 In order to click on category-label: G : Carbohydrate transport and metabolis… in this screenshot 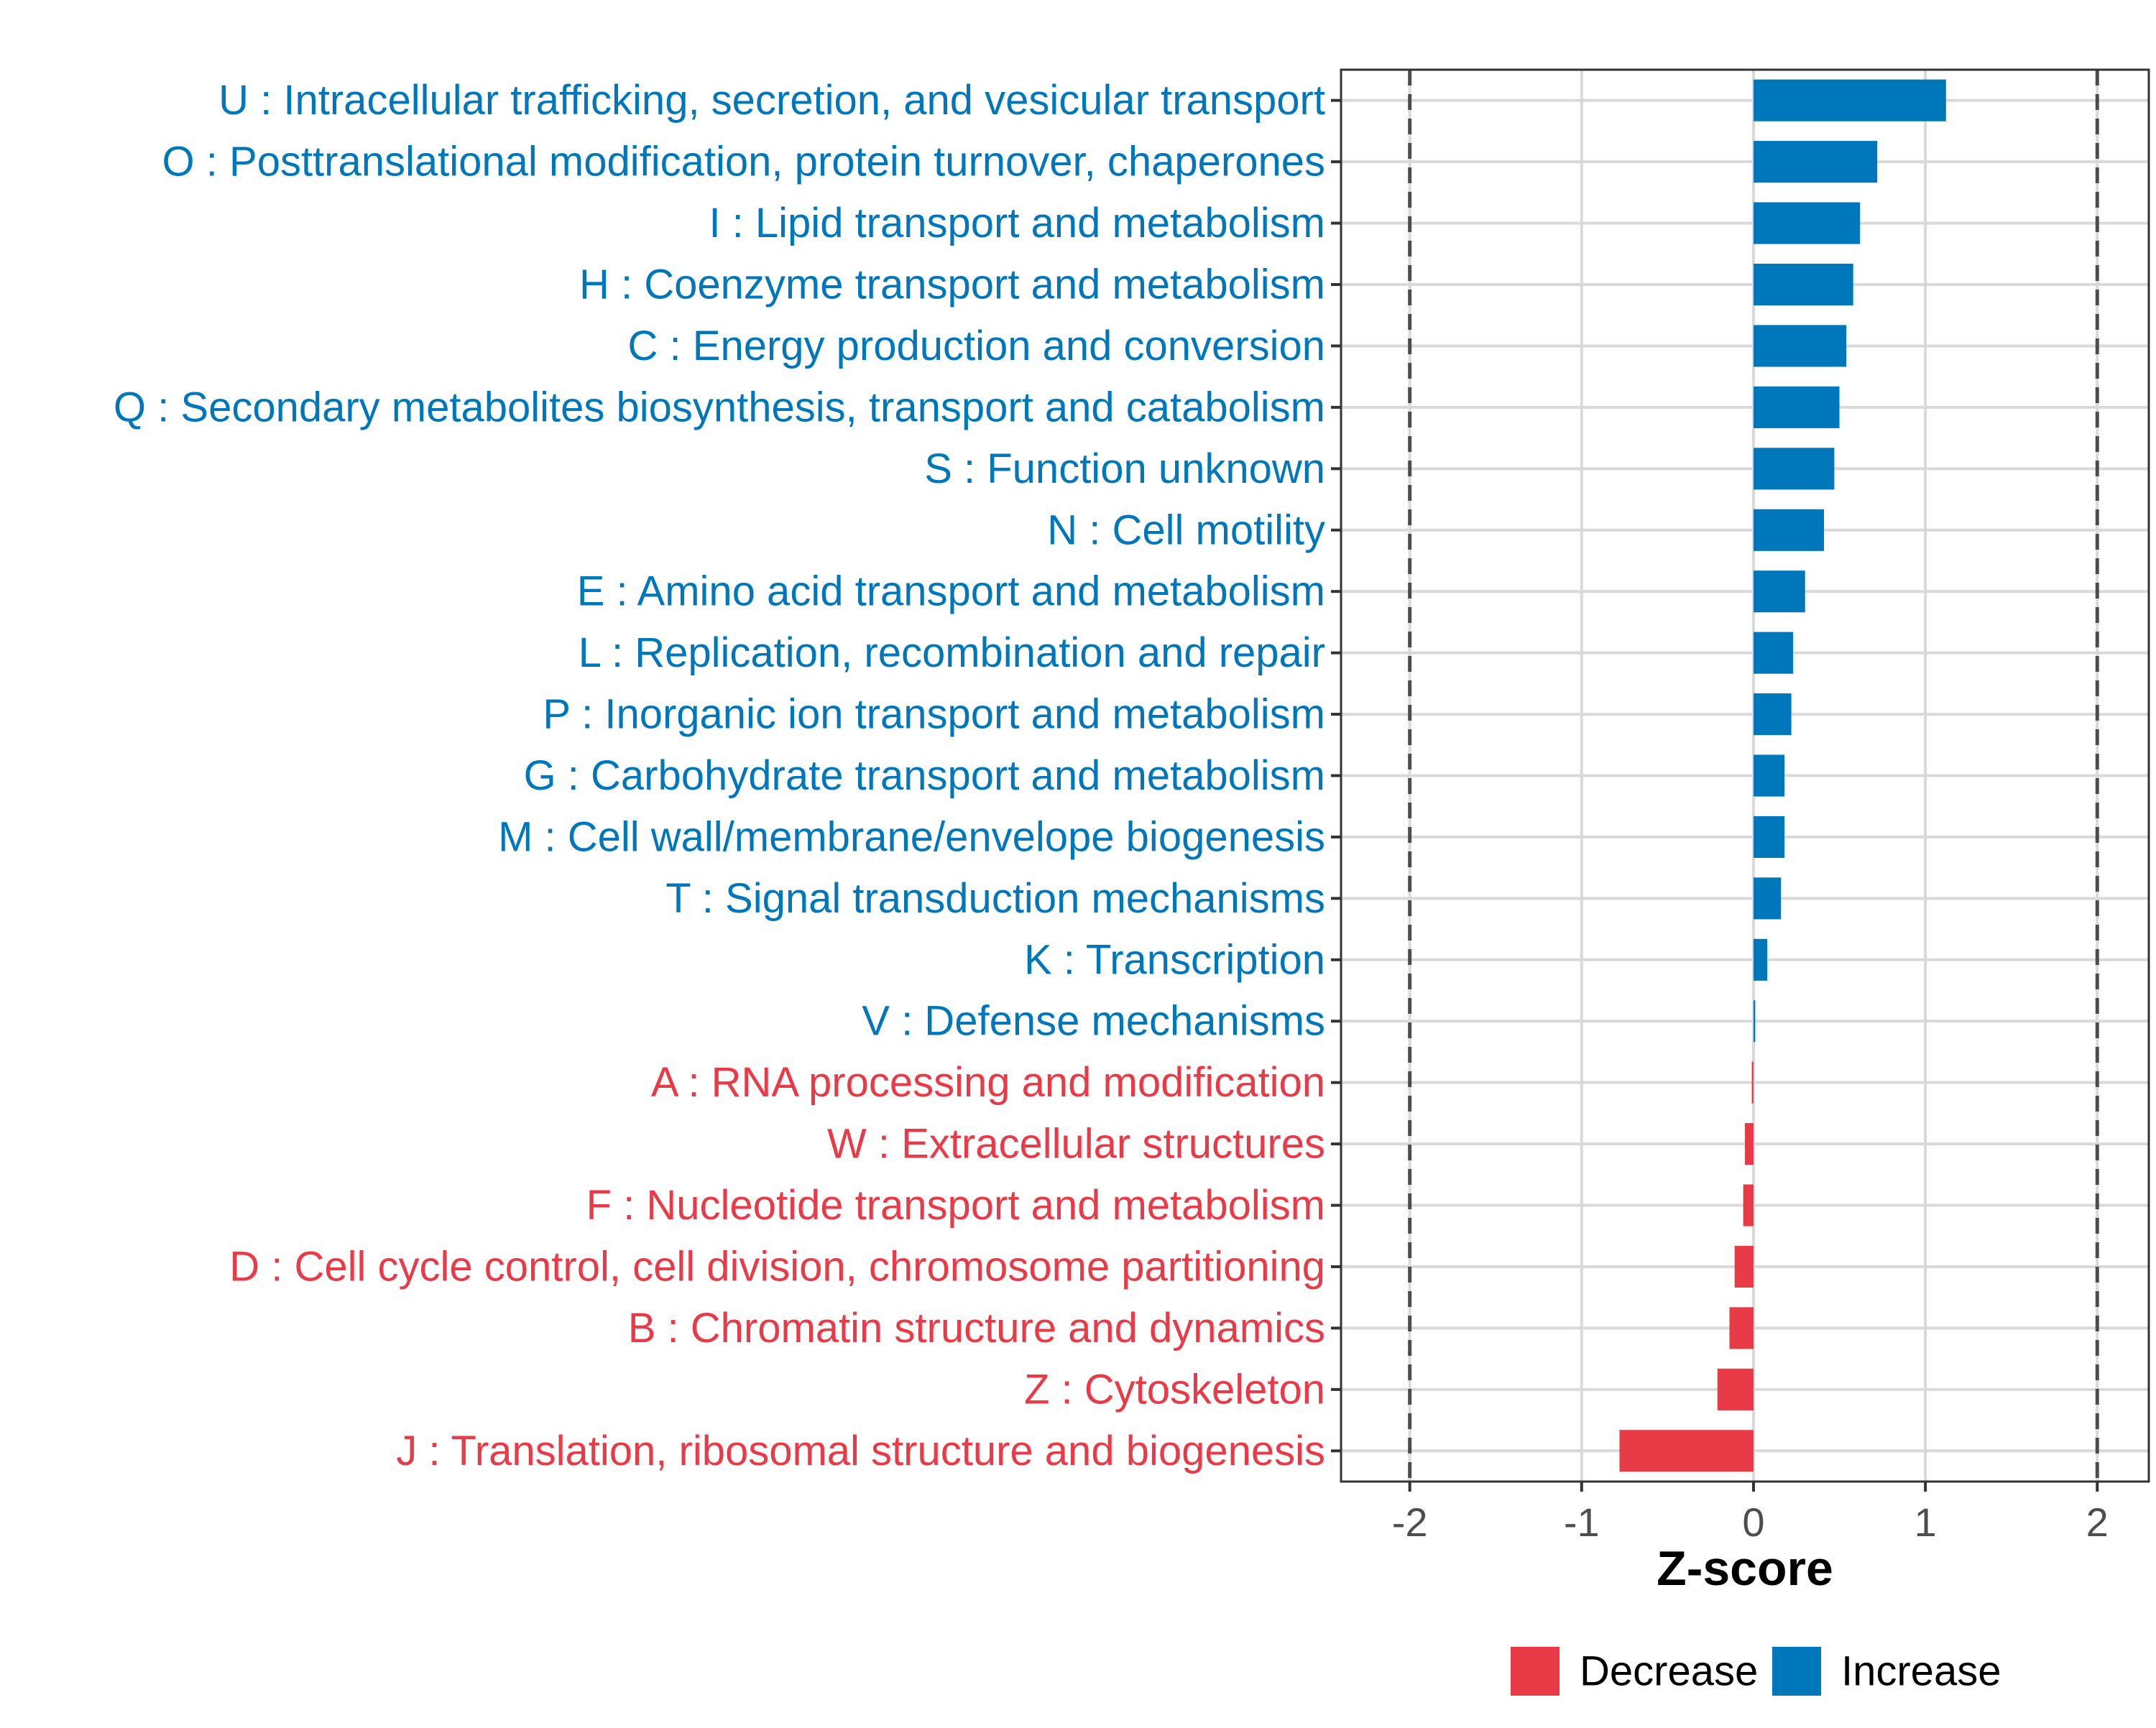, I will do `click(924, 776)`.